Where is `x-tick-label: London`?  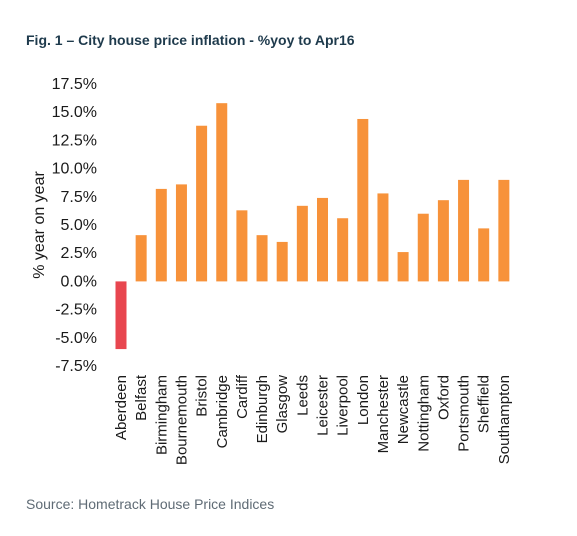 x-tick-label: London is located at coordinates (363, 400).